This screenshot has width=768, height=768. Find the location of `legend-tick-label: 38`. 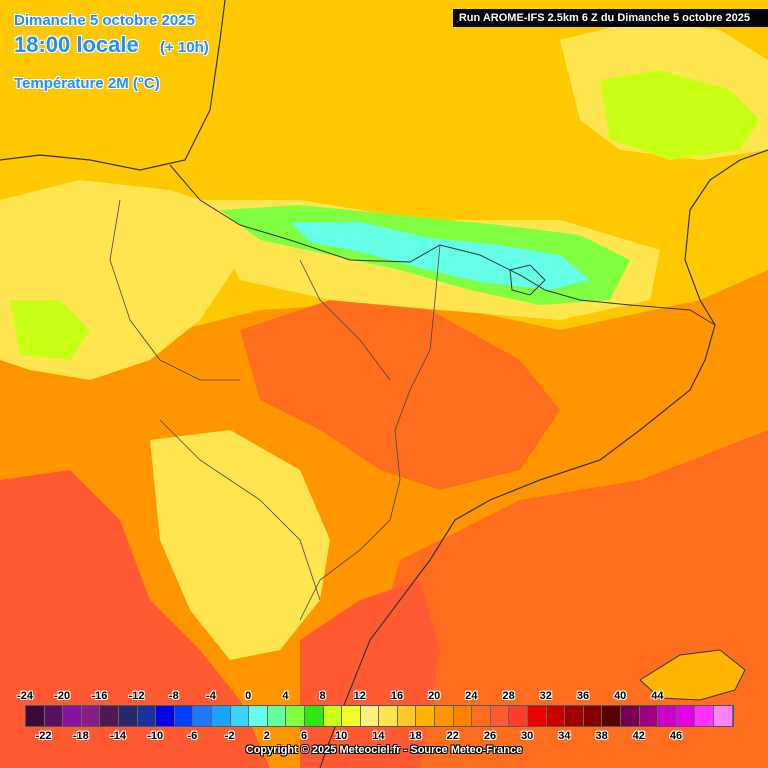

legend-tick-label: 38 is located at coordinates (601, 736).